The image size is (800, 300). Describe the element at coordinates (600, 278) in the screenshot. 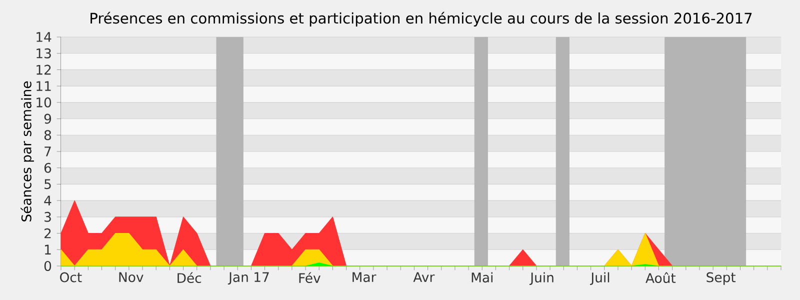

I see `x-tick-label: Juil` at that location.